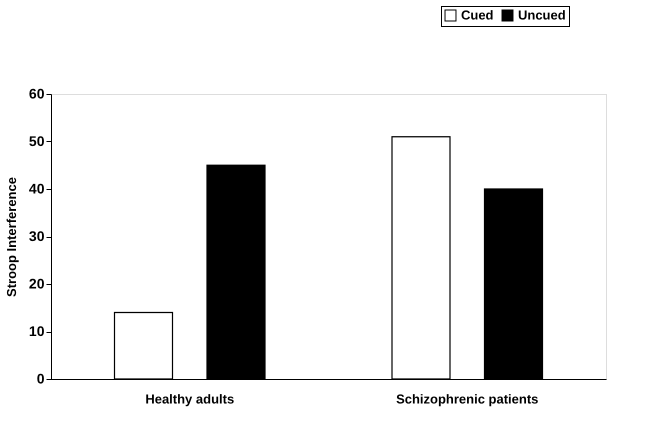 The height and width of the screenshot is (429, 652). What do you see at coordinates (542, 15) in the screenshot?
I see `legend-label: Uncued` at bounding box center [542, 15].